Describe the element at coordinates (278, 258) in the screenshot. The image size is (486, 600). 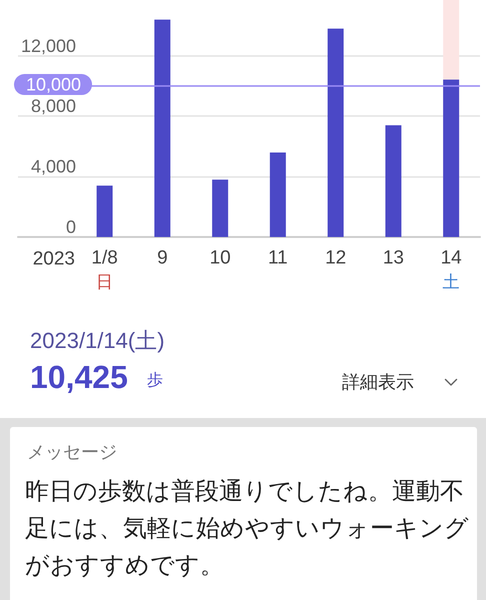
I see `x-tick-label: 11` at that location.